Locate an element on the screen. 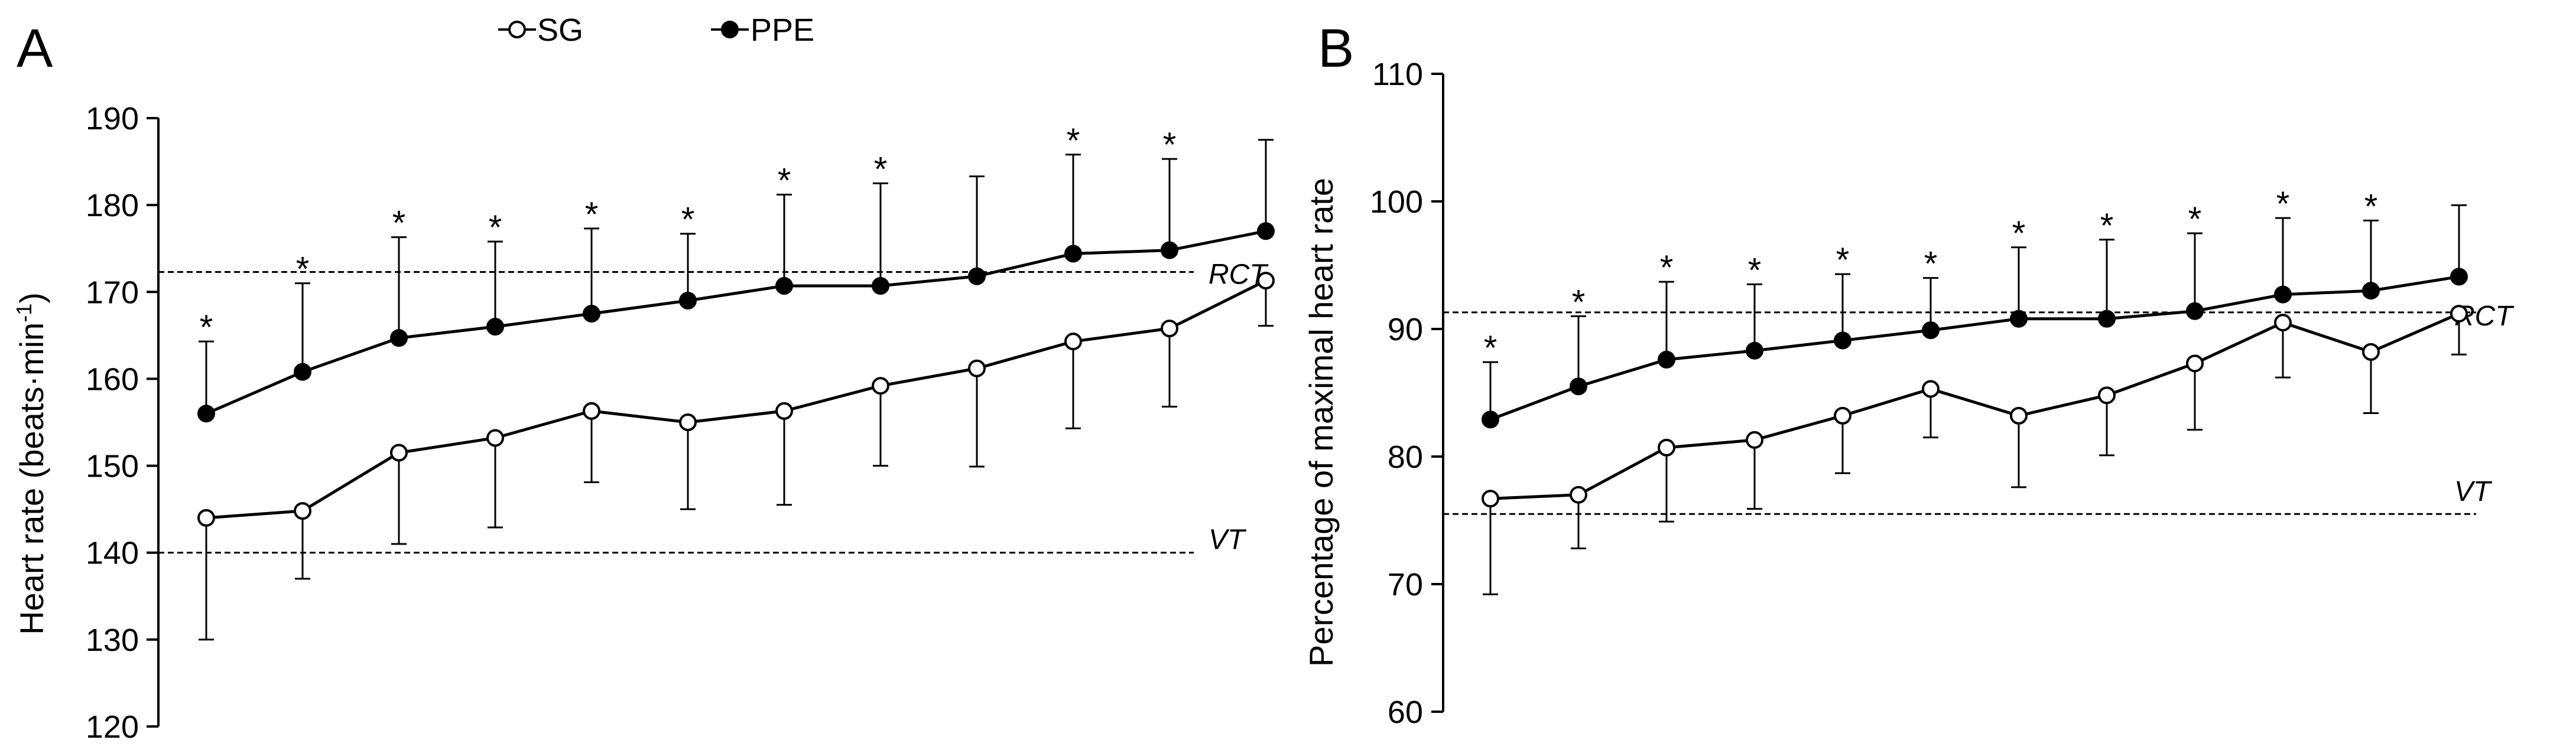 The image size is (2576, 756). y-tick-label-a: 140 is located at coordinates (112, 553).